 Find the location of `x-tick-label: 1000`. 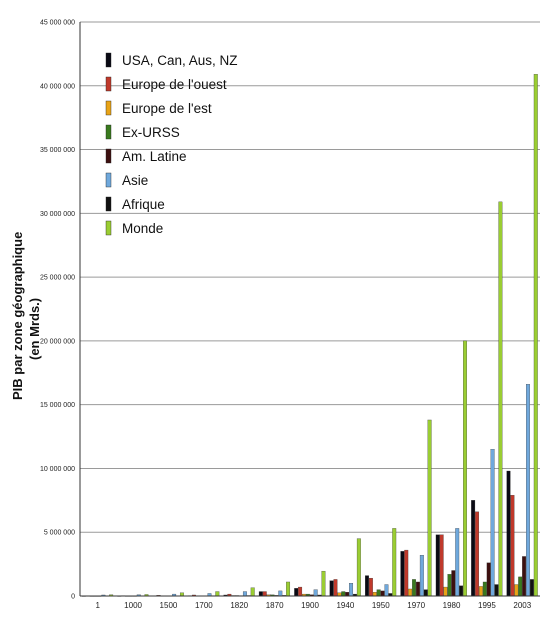

x-tick-label: 1000 is located at coordinates (133, 605).